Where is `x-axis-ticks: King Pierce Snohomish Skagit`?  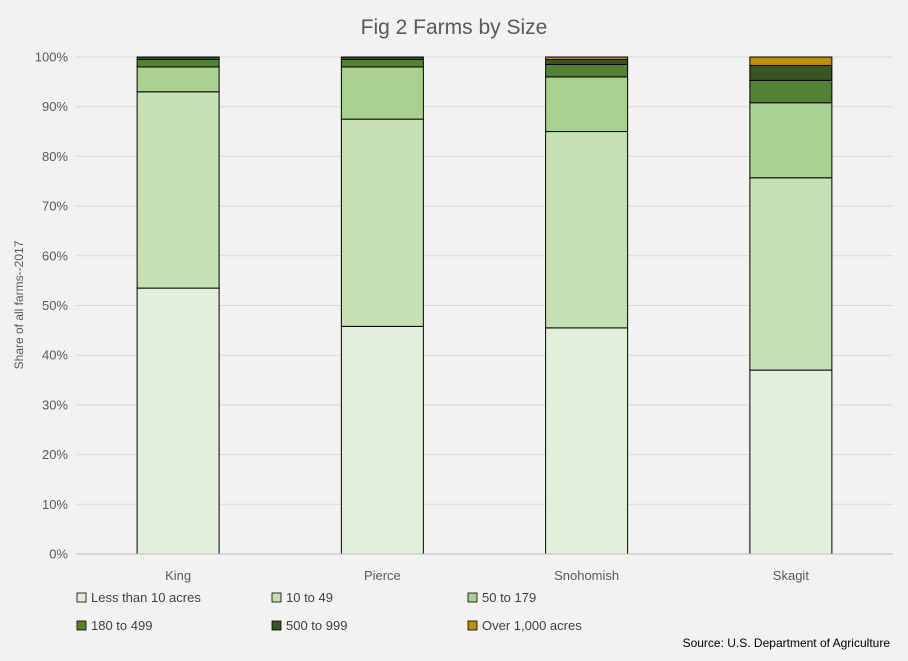
x-axis-ticks: King Pierce Snohomish Skagit is located at coordinates (487, 575).